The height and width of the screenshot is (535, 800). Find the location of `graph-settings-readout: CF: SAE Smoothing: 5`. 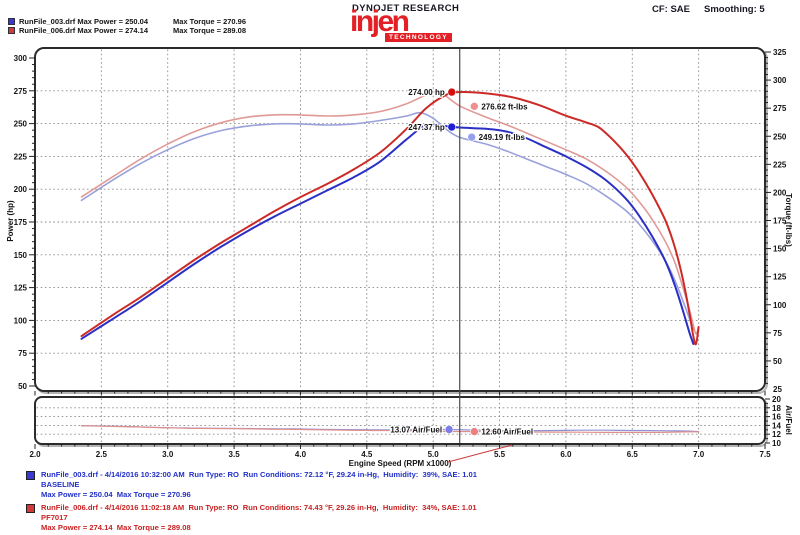

graph-settings-readout: CF: SAE Smoothing: 5 is located at coordinates (708, 9).